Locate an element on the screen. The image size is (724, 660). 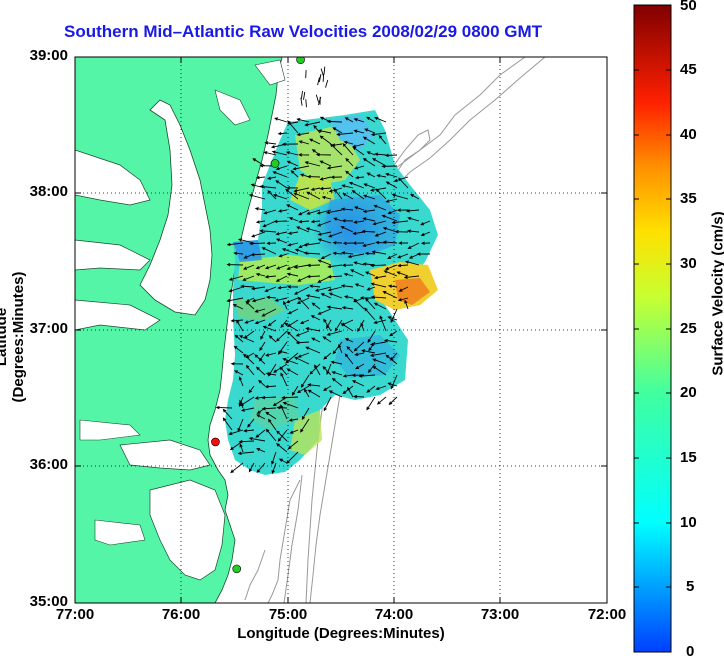
colorbar is located at coordinates (652, 328).